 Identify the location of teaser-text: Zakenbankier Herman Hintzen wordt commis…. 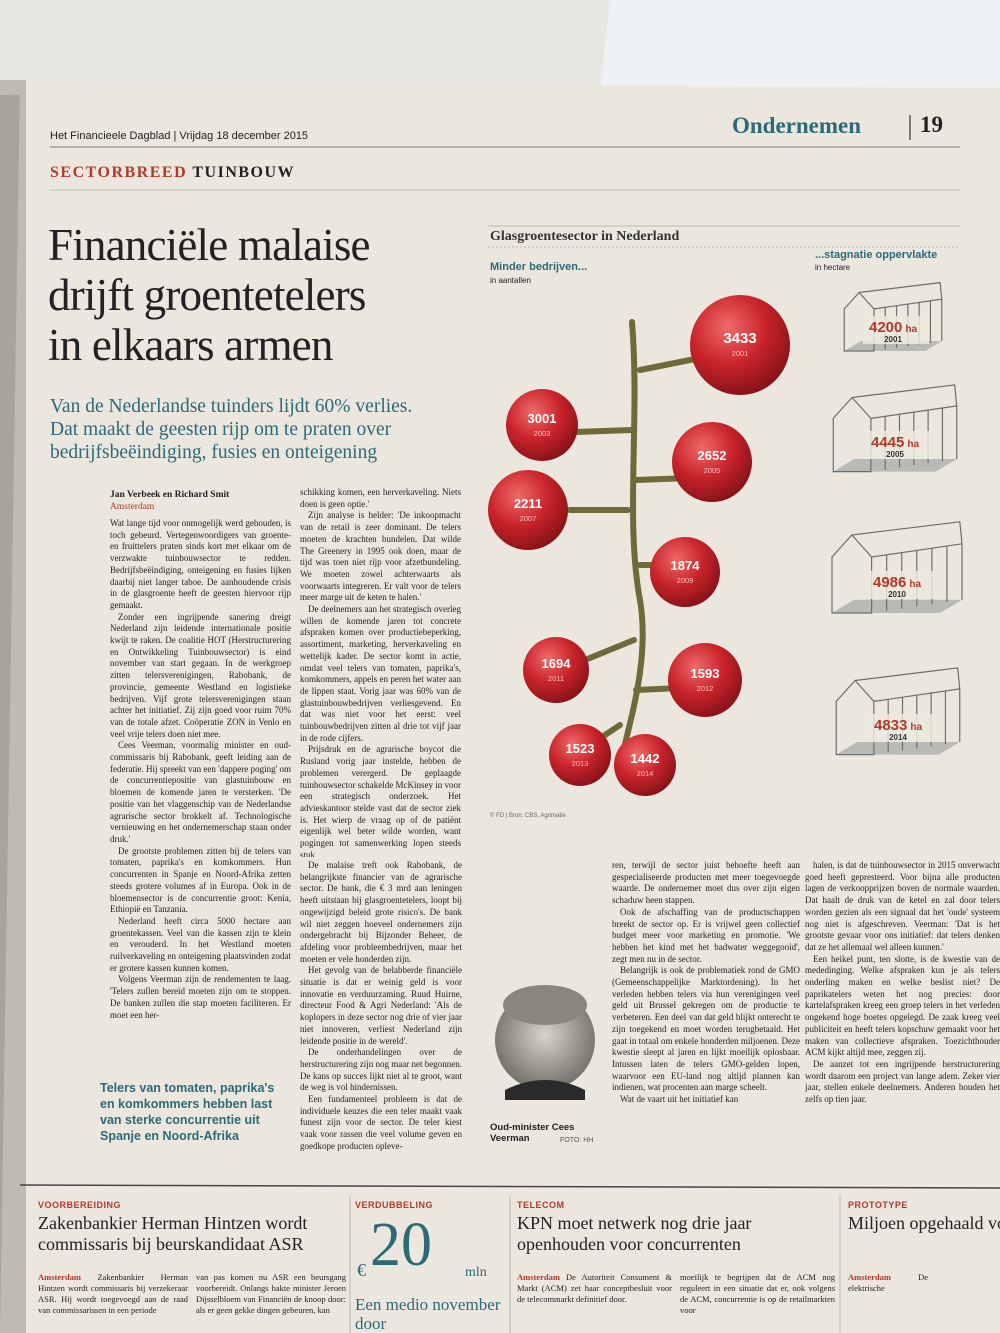
(113, 1293).